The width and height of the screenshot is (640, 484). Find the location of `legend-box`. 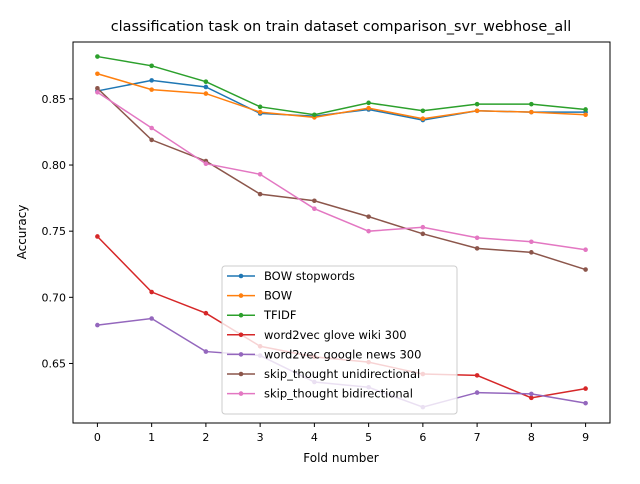

legend-box is located at coordinates (339, 340).